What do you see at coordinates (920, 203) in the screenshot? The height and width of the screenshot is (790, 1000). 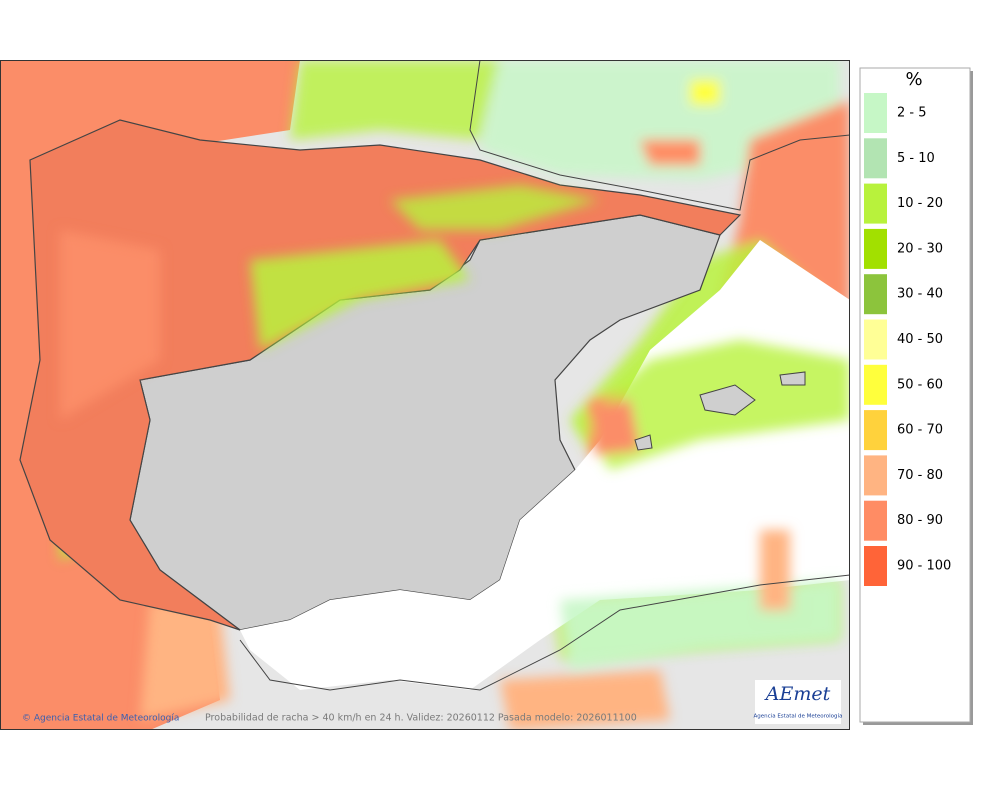 I see `legend-label: 10 - 20` at bounding box center [920, 203].